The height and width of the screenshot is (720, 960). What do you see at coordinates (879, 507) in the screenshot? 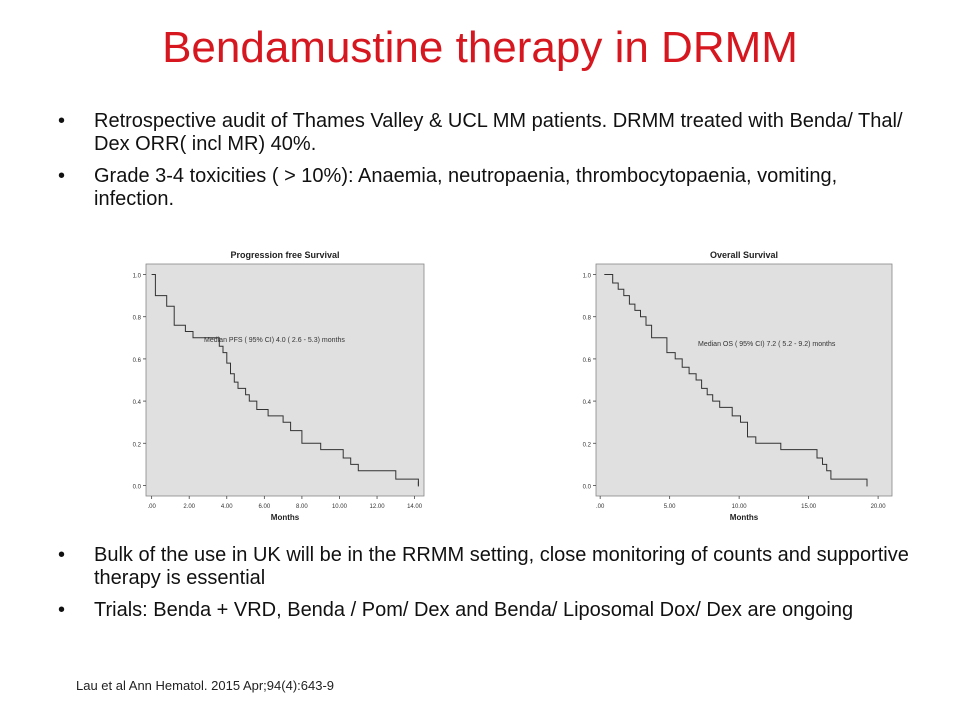
I see `os-x-tick-label: 20.00` at bounding box center [879, 507].